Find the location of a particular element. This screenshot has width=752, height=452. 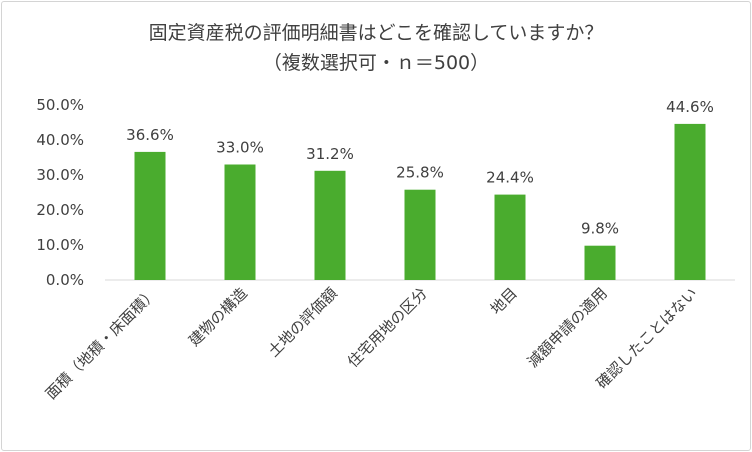

data-label: 9.8% is located at coordinates (600, 229).